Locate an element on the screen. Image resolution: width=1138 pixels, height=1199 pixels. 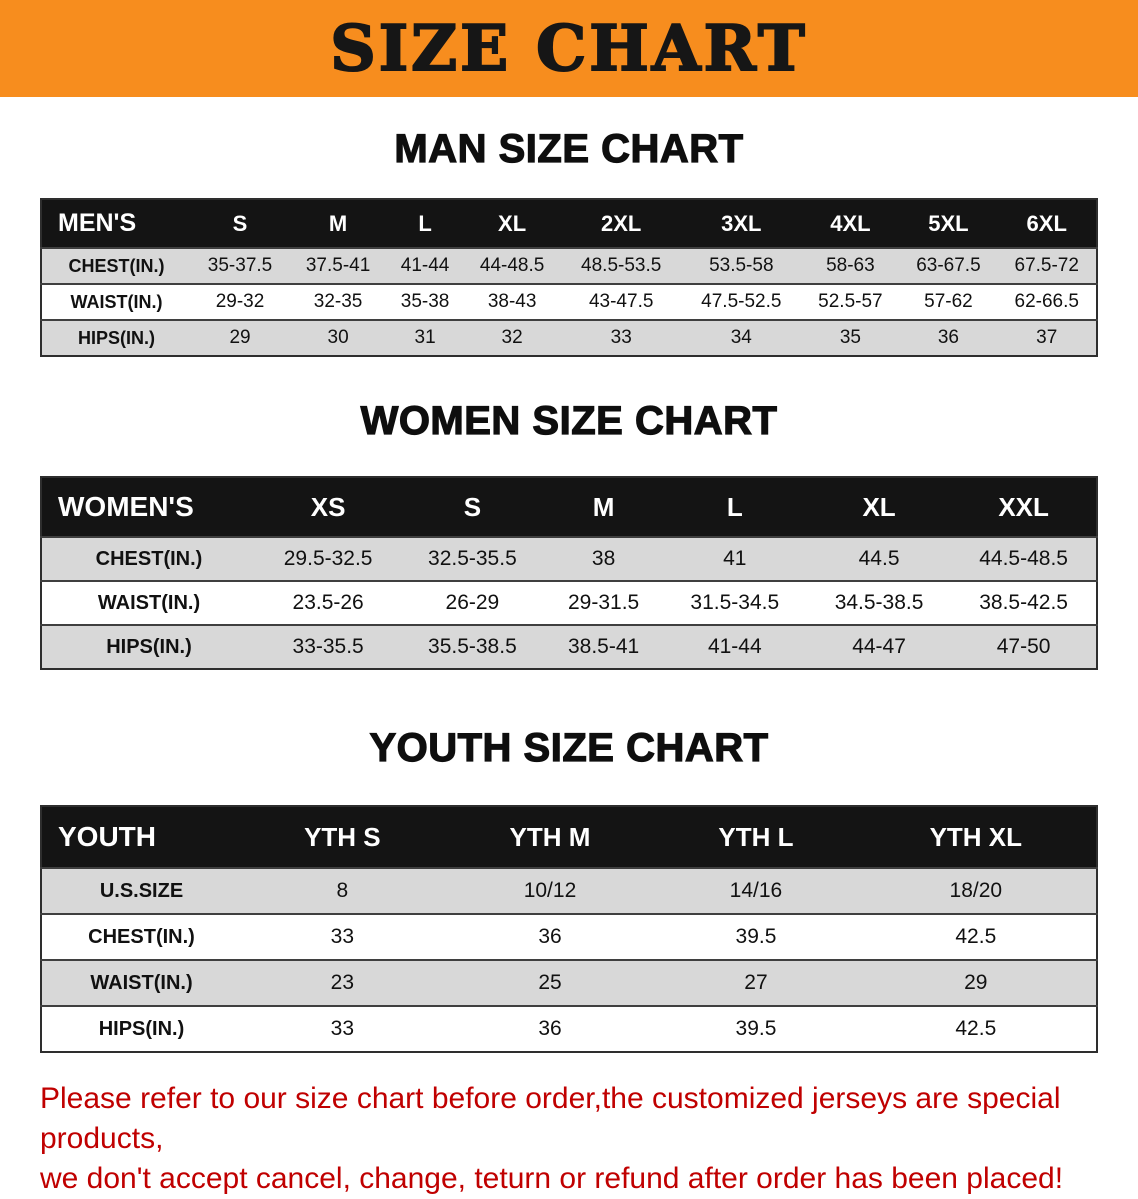
size-column-header: 5XL is located at coordinates (948, 223).